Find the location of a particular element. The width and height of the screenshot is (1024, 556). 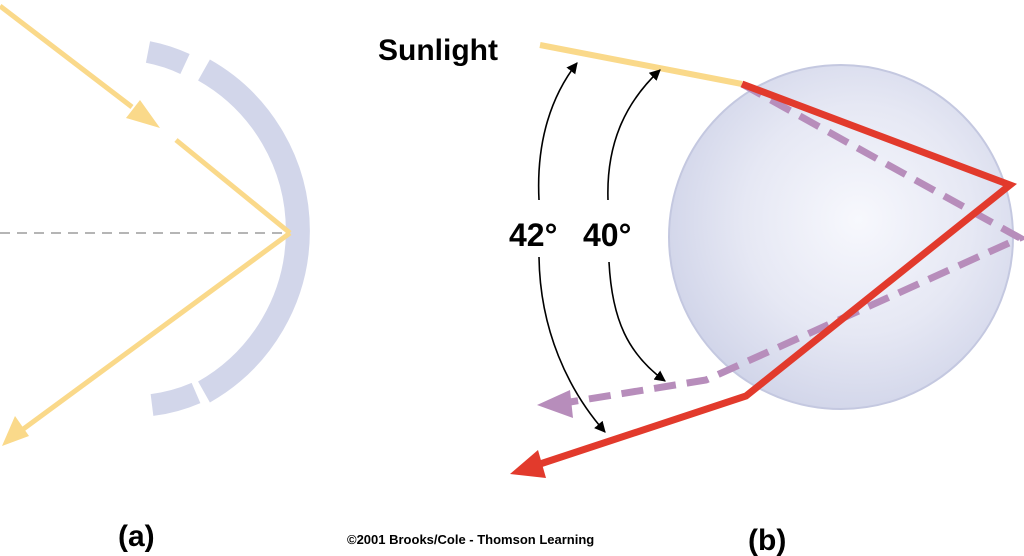

incident-ray-lower is located at coordinates (233, 186).